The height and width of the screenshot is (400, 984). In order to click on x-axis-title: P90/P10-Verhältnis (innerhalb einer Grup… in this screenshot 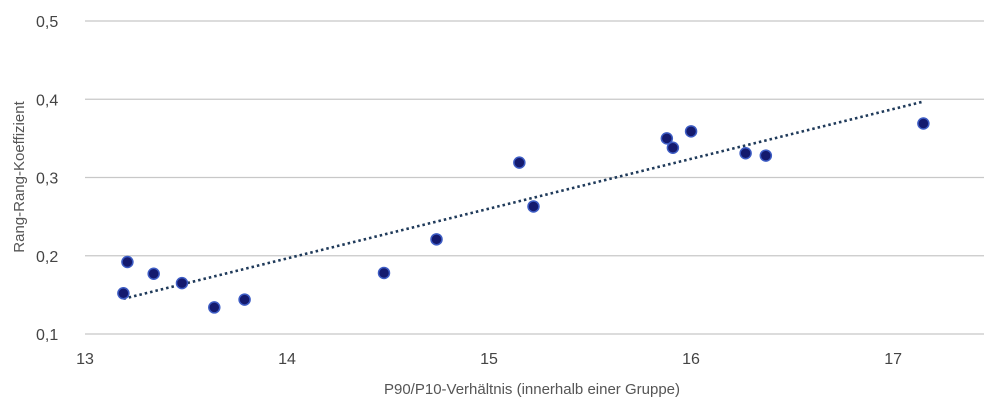, I will do `click(532, 389)`.